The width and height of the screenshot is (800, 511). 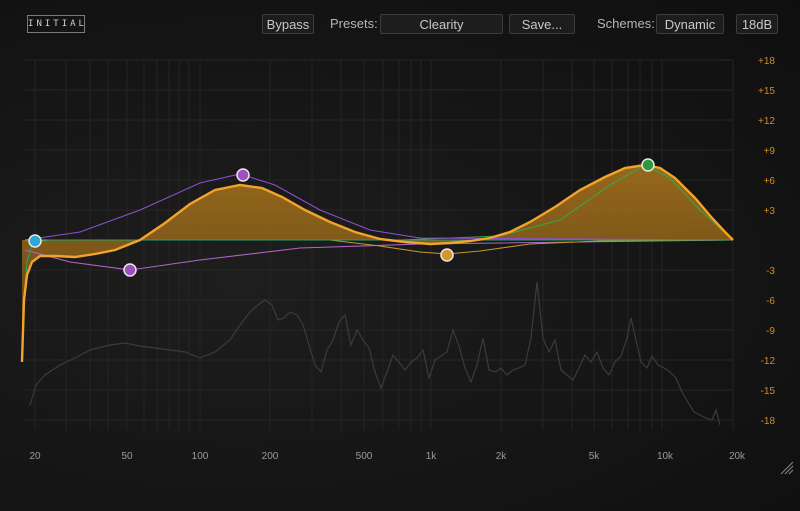 I want to click on preset-selector: Clearity, so click(x=441, y=24).